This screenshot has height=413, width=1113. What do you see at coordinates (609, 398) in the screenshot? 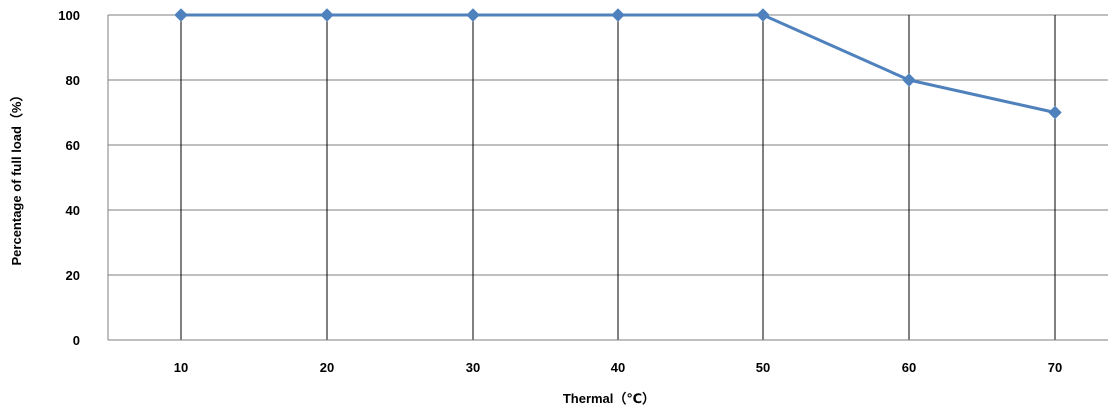
I see `x-axis-title: Thermal（℃）` at bounding box center [609, 398].